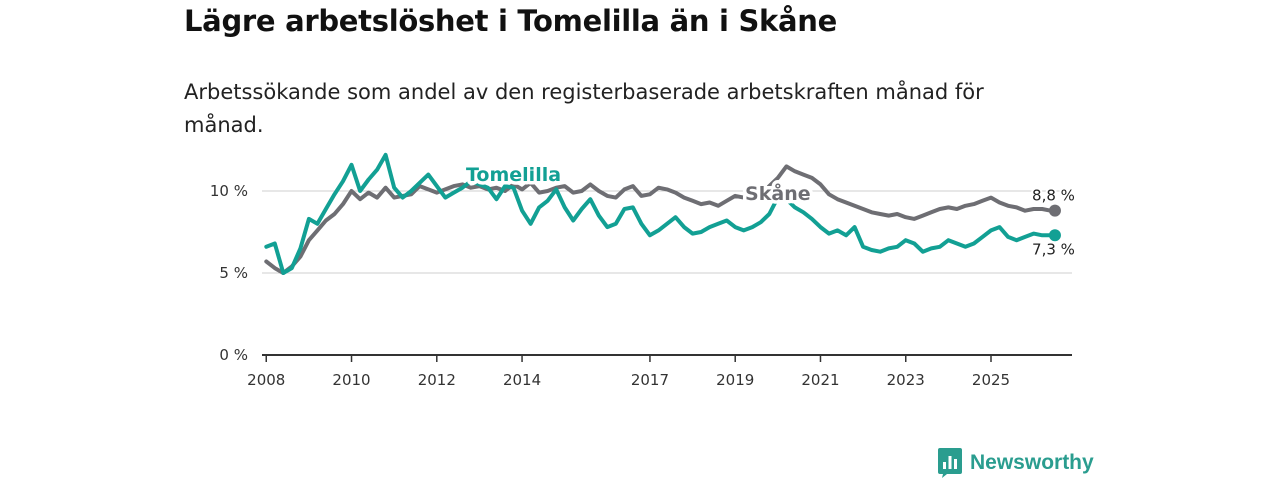 The image size is (1280, 480). I want to click on brand-name: Newsworthy, so click(1032, 462).